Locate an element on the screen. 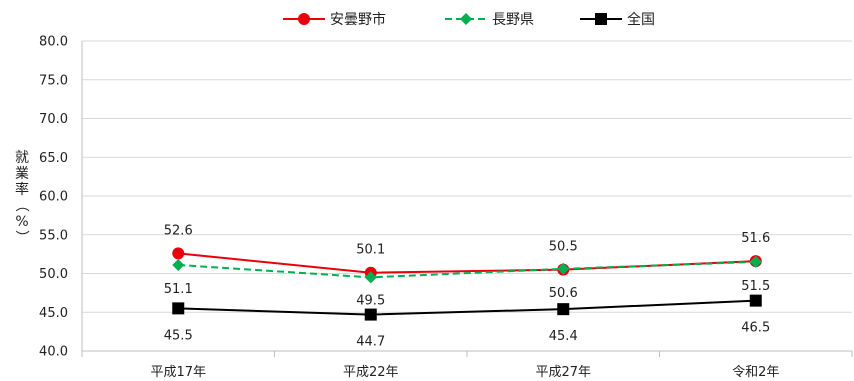 The image size is (854, 381). data-label: 50.5 is located at coordinates (563, 247).